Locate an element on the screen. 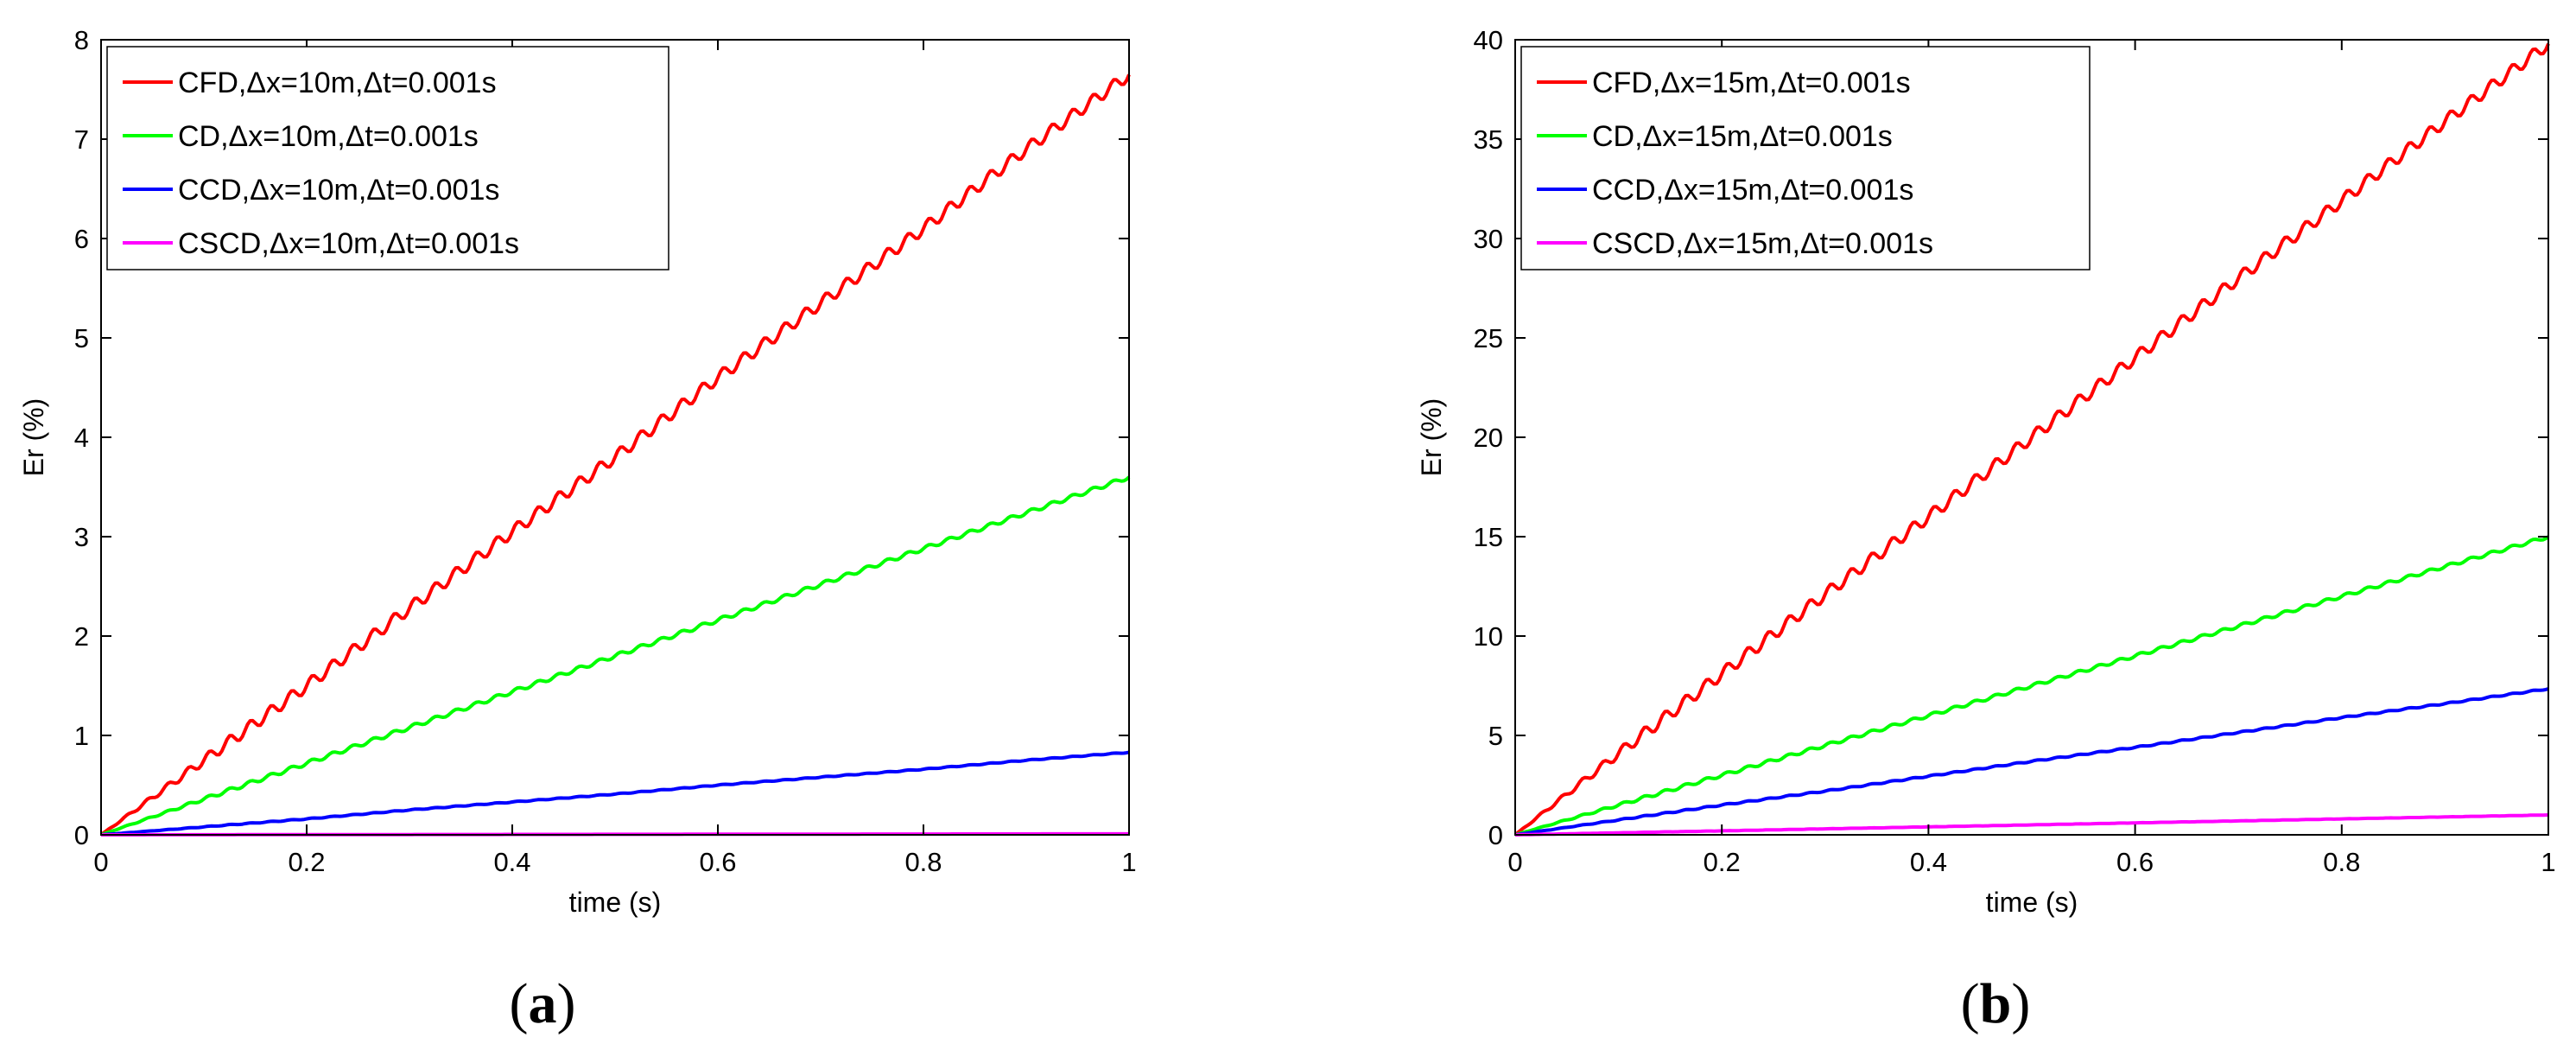  x-tick-label-b: 0.4 is located at coordinates (1928, 862).